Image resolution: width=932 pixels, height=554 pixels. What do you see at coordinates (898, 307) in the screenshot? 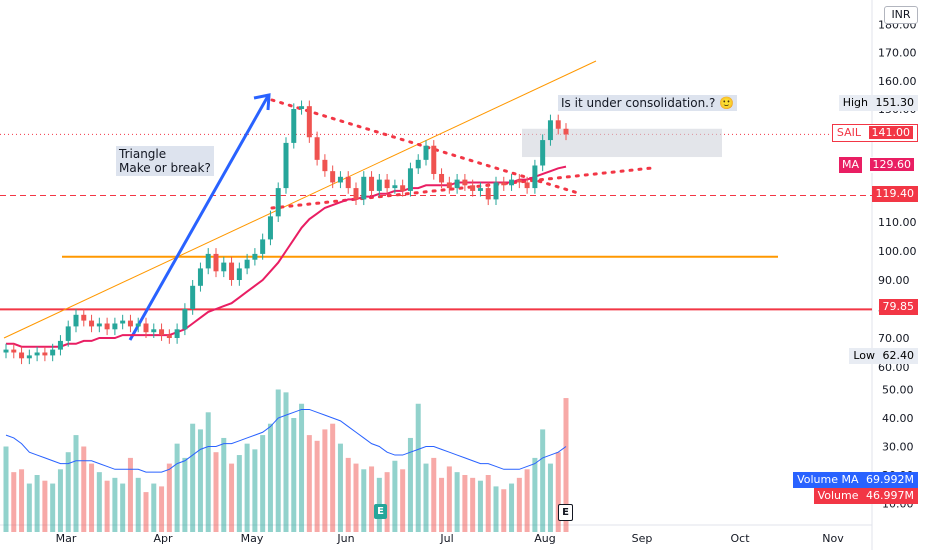
I see `level-79-tag: 79.85` at bounding box center [898, 307].